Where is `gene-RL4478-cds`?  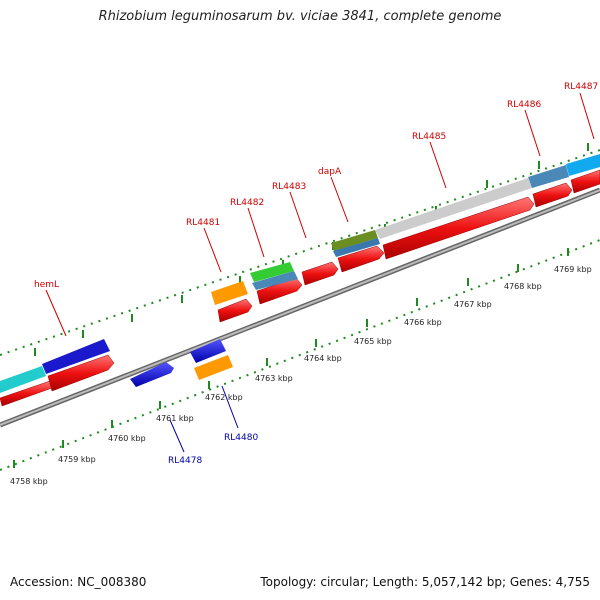
gene-RL4478-cds is located at coordinates (152, 374).